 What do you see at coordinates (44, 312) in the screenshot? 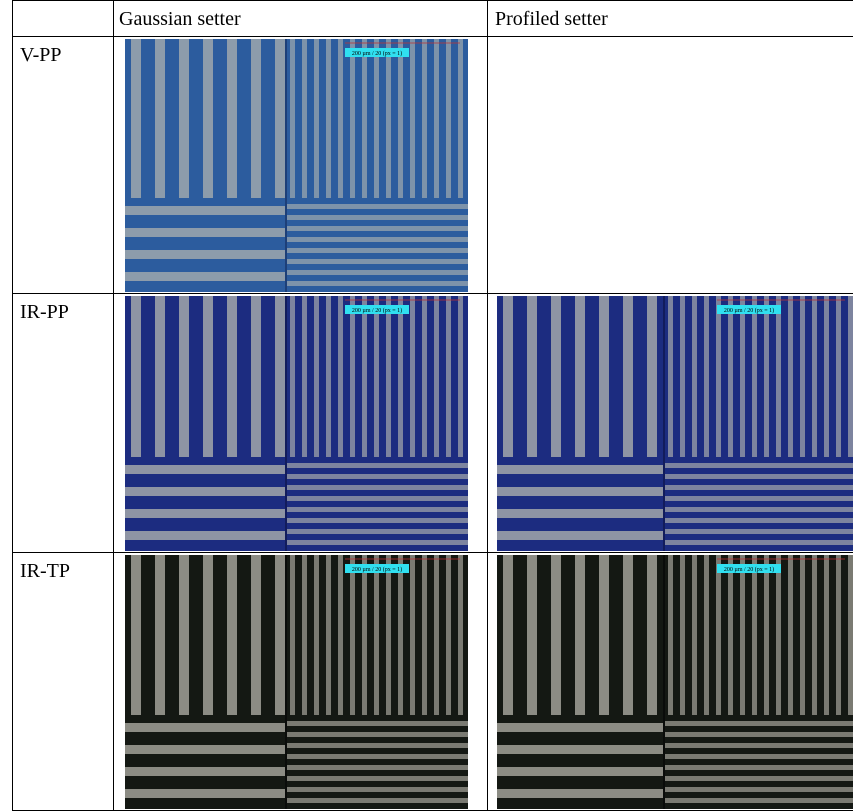
I see `row-label: IR-PP` at bounding box center [44, 312].